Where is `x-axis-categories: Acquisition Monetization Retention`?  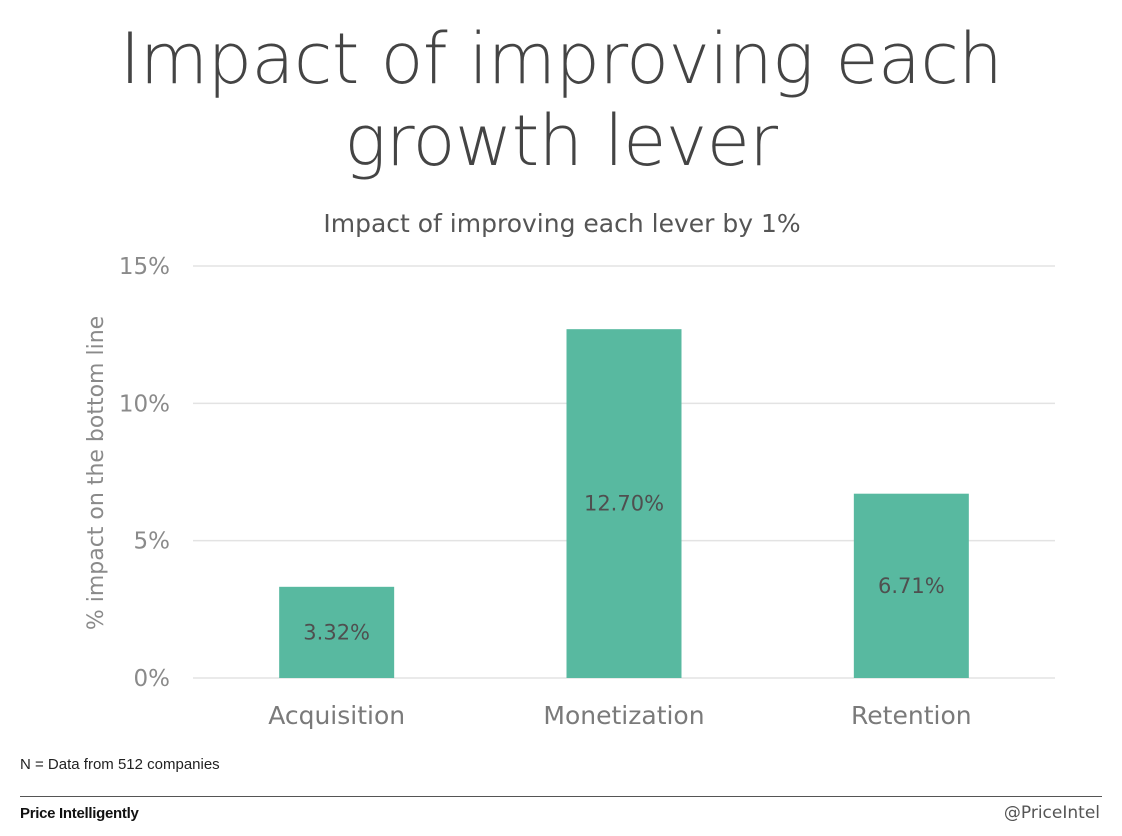 x-axis-categories: Acquisition Monetization Retention is located at coordinates (619, 715).